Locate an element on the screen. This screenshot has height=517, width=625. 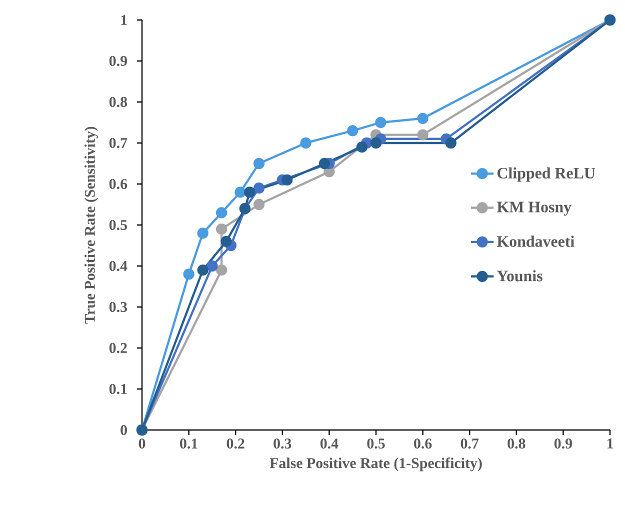
x-tick-label: 0.8 is located at coordinates (517, 443).